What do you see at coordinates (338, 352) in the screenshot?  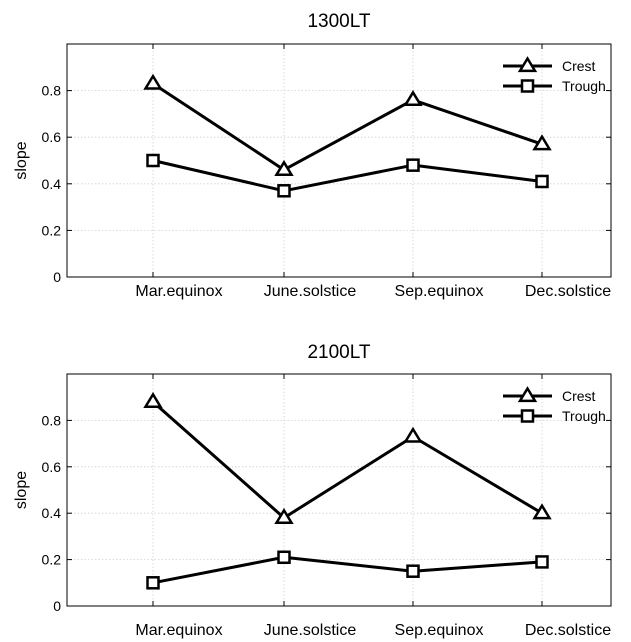 I see `chart-1-title: 2100LT` at bounding box center [338, 352].